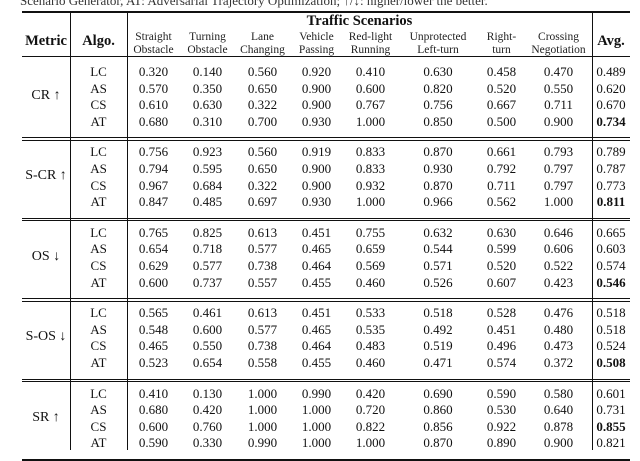 The image size is (640, 461). Describe the element at coordinates (153, 232) in the screenshot. I see `table-cell: 0.765` at that location.